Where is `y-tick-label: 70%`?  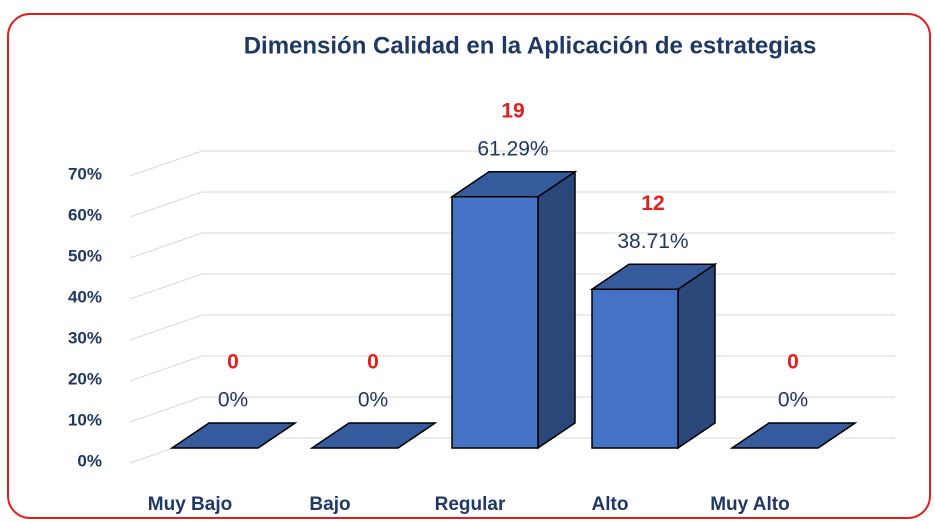
y-tick-label: 70% is located at coordinates (85, 173).